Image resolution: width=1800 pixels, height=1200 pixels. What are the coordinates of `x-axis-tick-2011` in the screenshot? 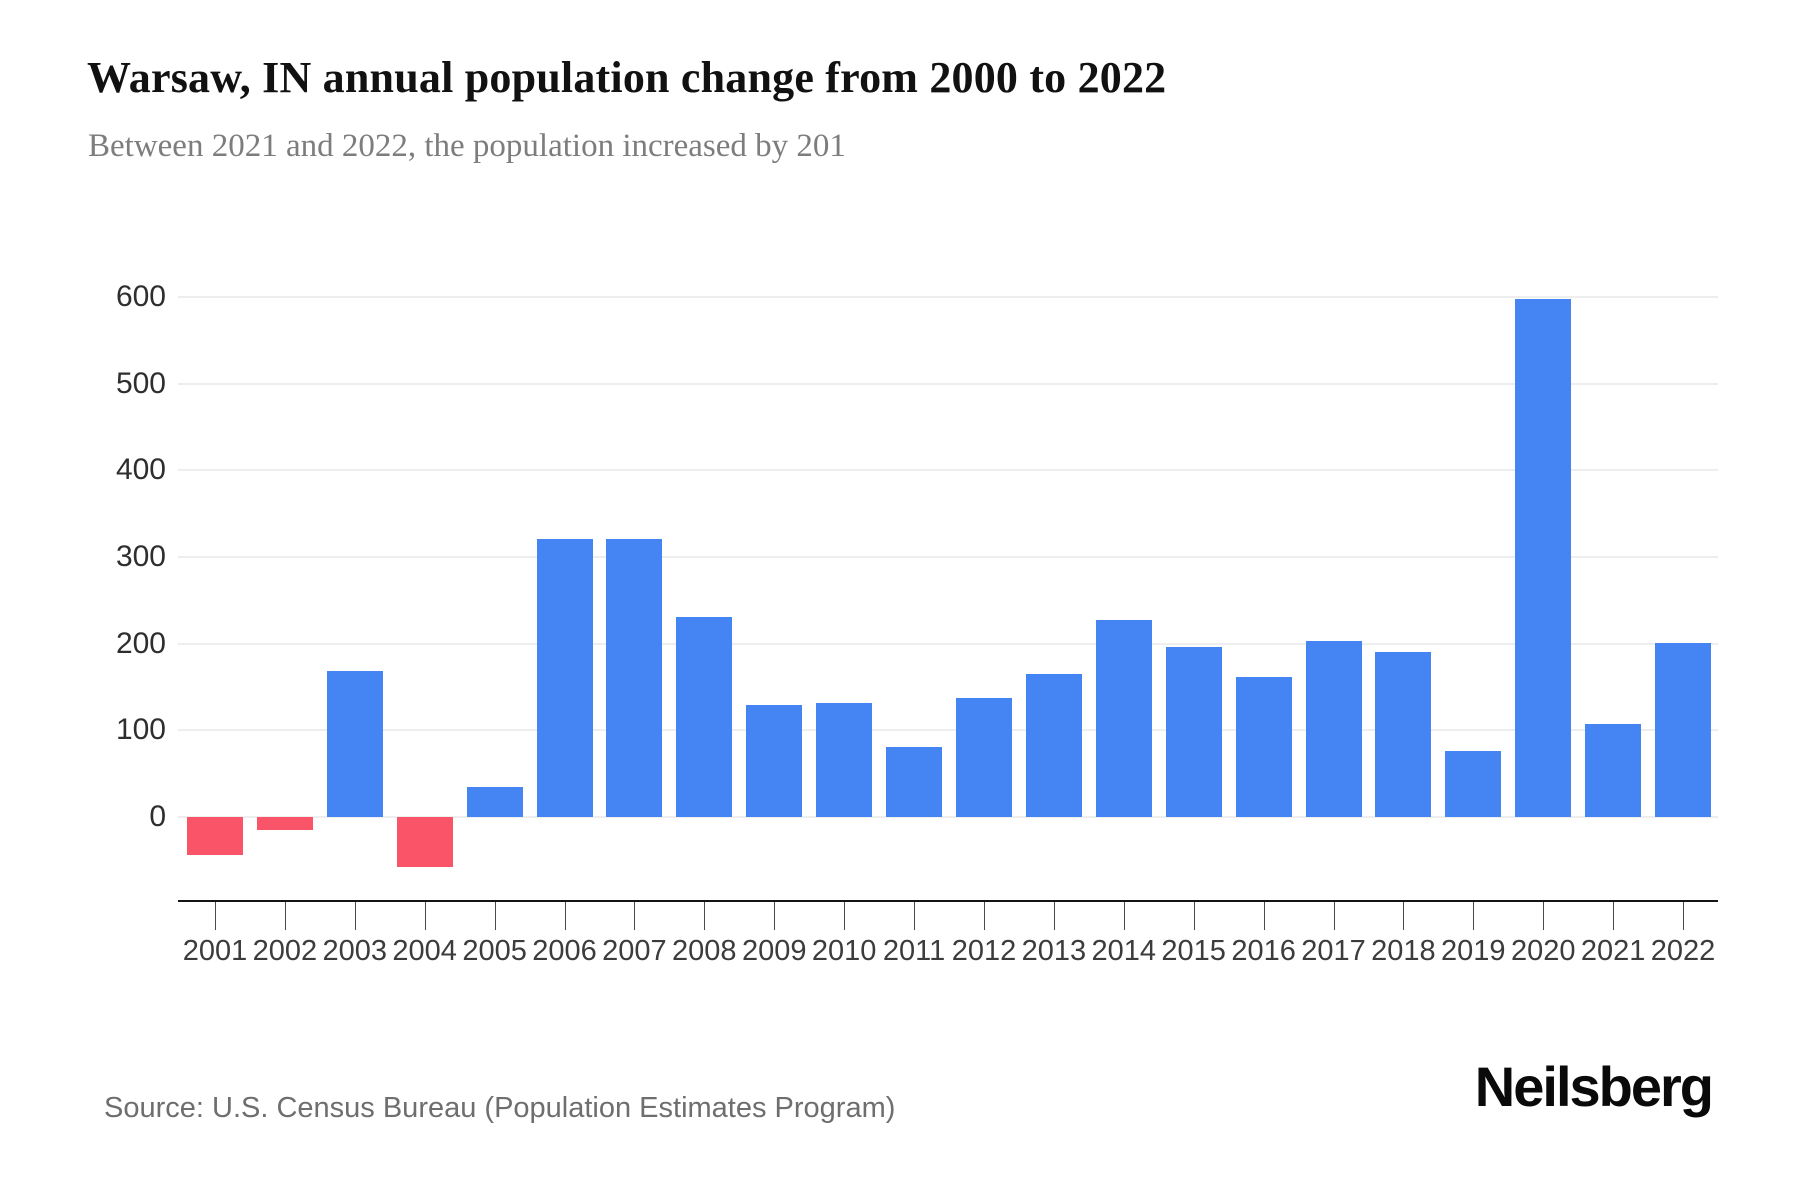 It's located at (915, 916).